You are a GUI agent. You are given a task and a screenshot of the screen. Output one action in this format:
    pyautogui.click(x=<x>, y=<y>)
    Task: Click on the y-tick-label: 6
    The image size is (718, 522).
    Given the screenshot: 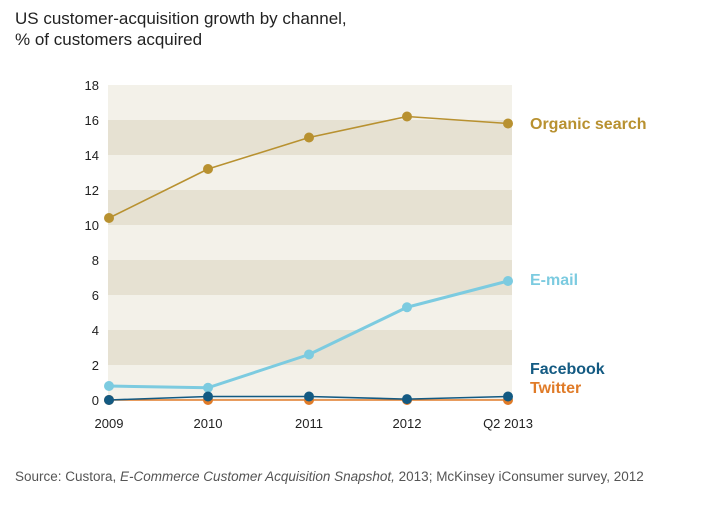 What is the action you would take?
    pyautogui.click(x=95, y=295)
    